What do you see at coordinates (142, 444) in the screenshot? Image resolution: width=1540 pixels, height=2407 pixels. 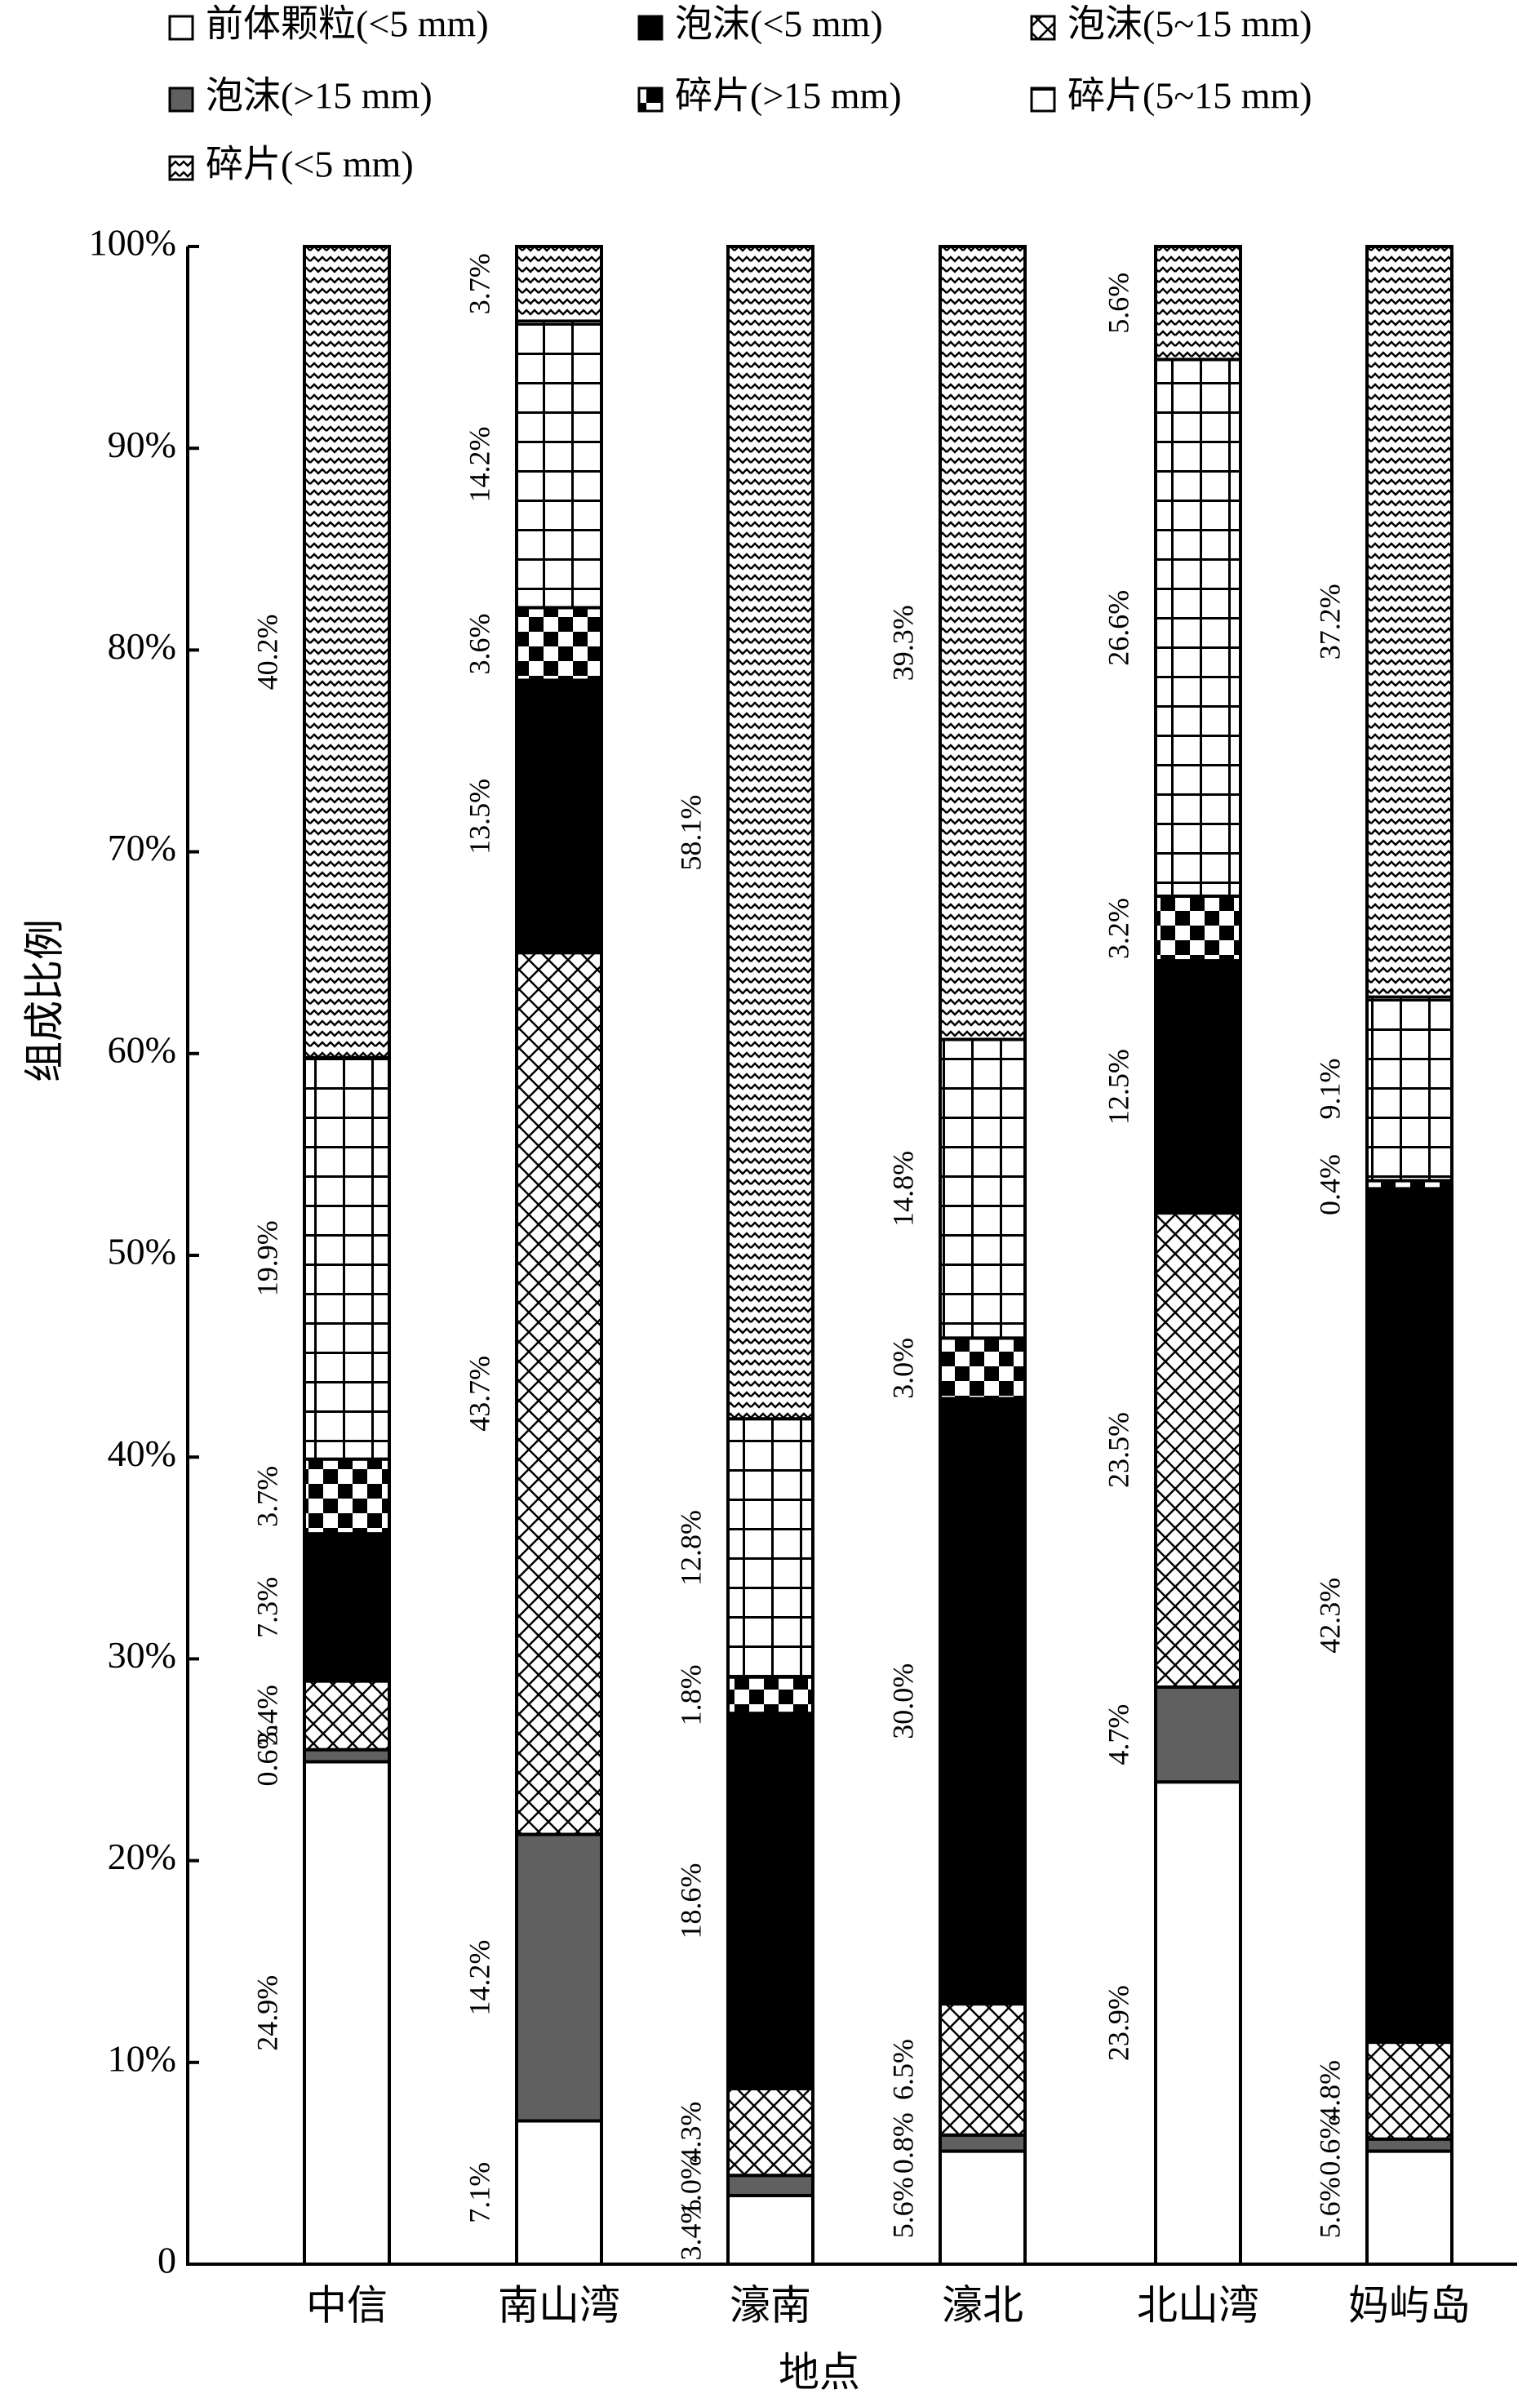 I see `y-tick-label: 90%` at bounding box center [142, 444].